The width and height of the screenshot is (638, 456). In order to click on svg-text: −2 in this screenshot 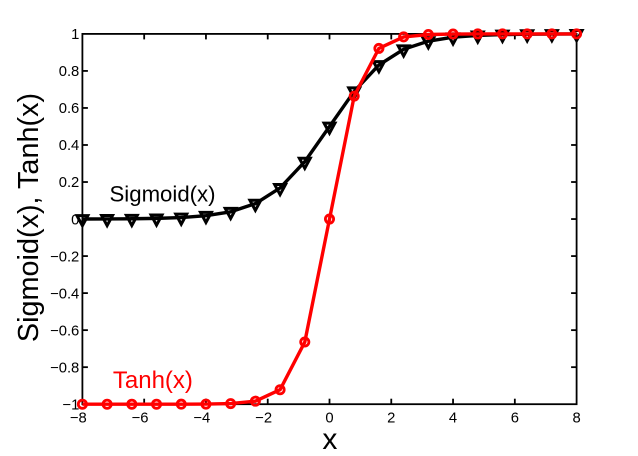, I will do `click(263, 418)`.